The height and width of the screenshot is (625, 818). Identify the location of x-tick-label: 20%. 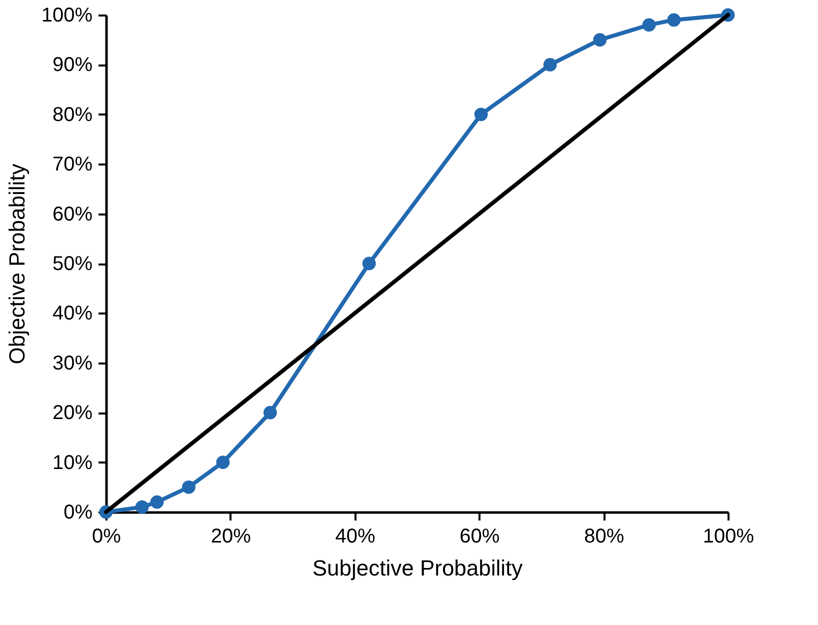
(231, 537).